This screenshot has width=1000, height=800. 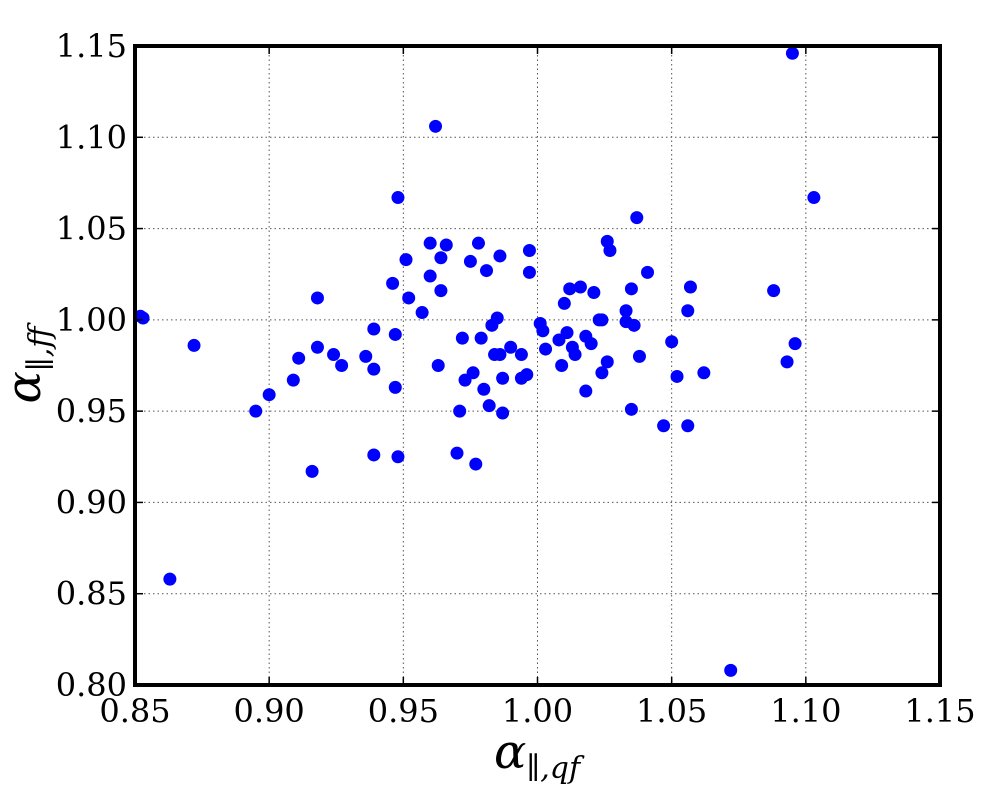 I want to click on y-tick-label: 0.80, so click(x=91, y=685).